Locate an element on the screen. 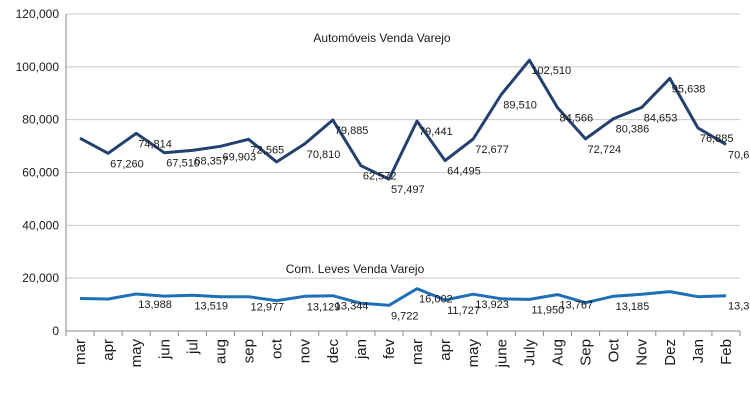 The image size is (750, 412). data-label: 13,519 is located at coordinates (211, 306).